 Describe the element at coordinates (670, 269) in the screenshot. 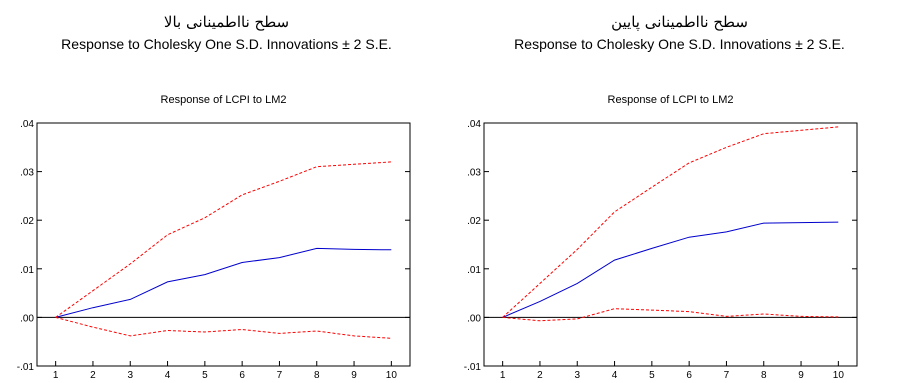

I see `right-response-line` at that location.